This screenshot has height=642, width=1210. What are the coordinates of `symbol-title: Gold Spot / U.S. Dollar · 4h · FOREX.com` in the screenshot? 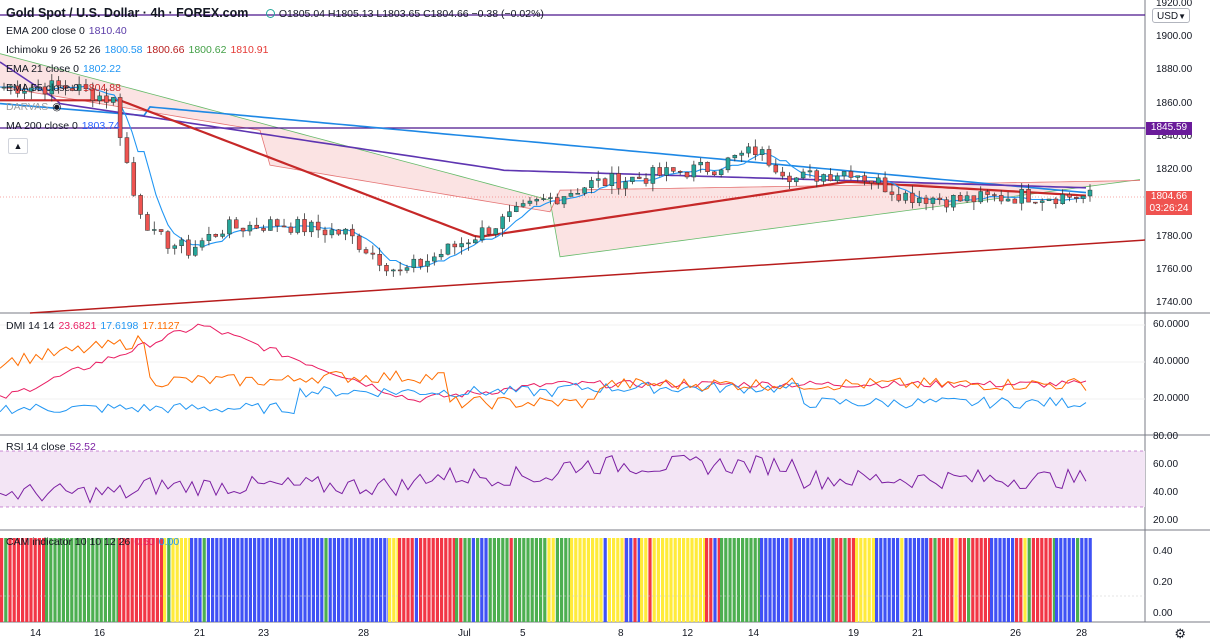 It's located at (127, 13).